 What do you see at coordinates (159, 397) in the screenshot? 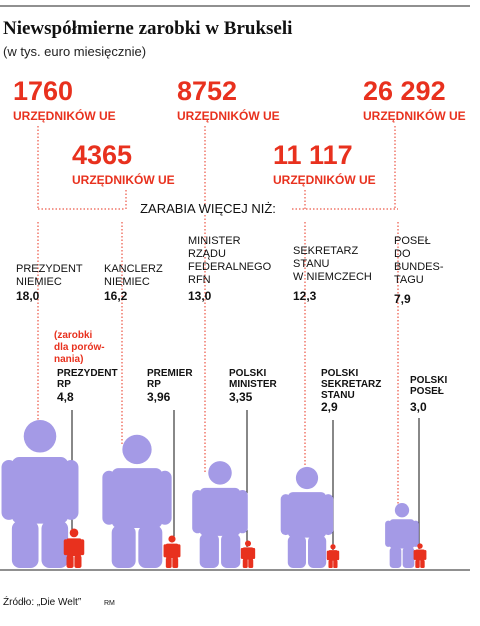
I see `polish-salary-value: 3,96` at bounding box center [159, 397].